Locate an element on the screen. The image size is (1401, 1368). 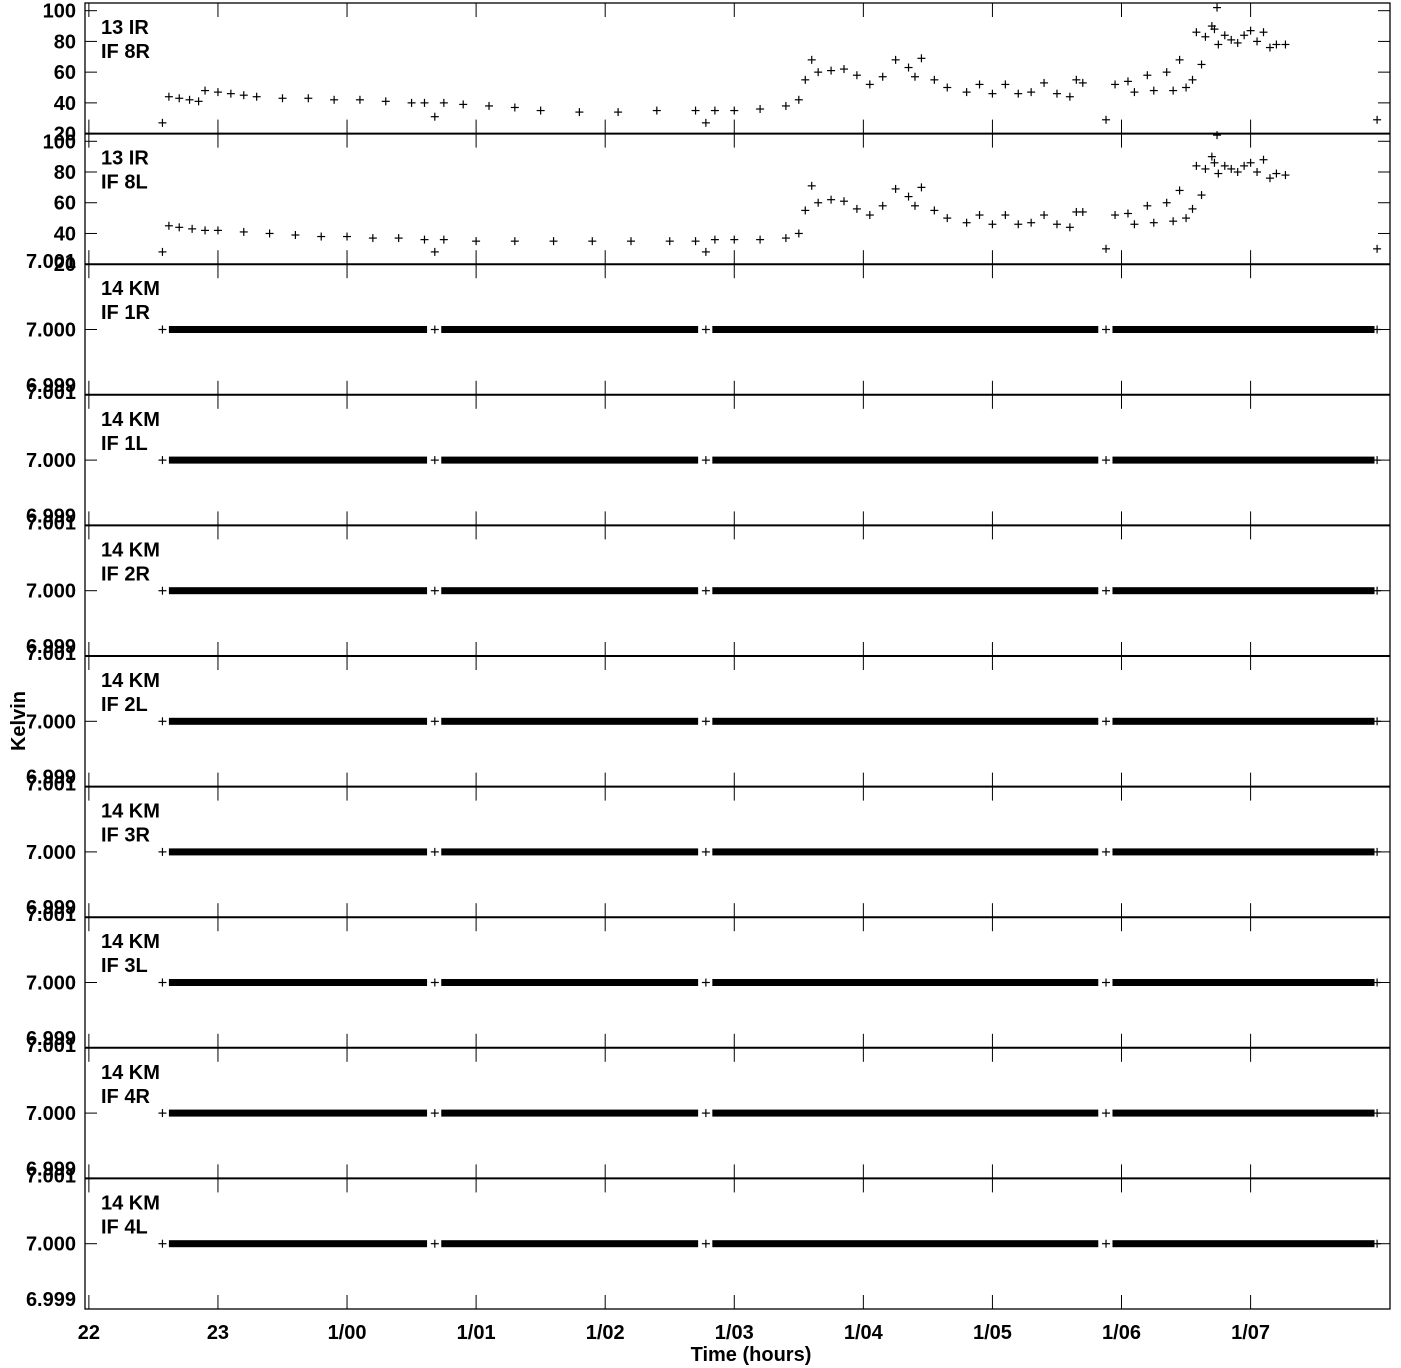
x-tick-label: 1/07 is located at coordinates (1250, 1333).